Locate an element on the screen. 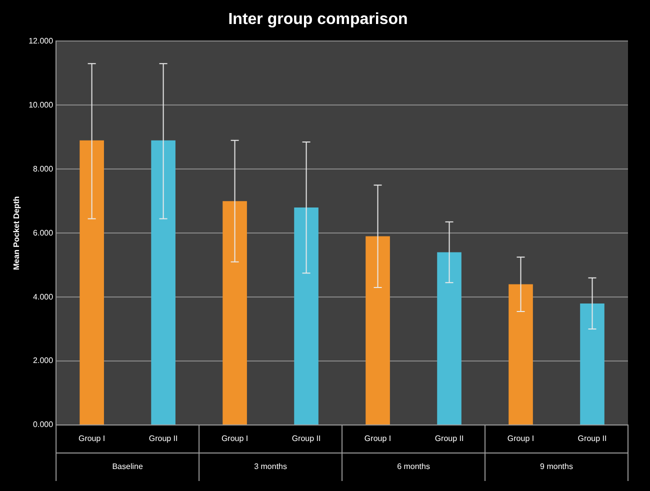  y-tick-label: 12.000 is located at coordinates (41, 41).